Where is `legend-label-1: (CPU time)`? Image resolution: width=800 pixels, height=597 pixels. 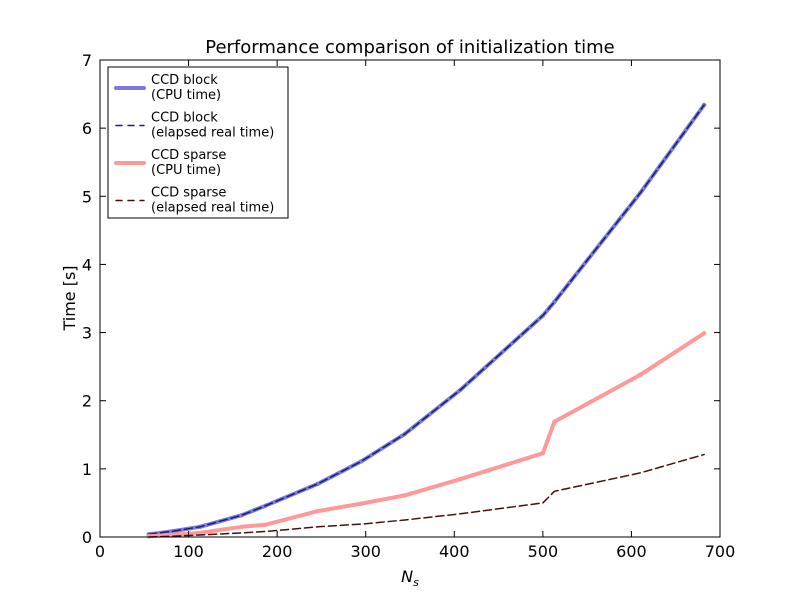
legend-label-1: (CPU time) is located at coordinates (186, 95).